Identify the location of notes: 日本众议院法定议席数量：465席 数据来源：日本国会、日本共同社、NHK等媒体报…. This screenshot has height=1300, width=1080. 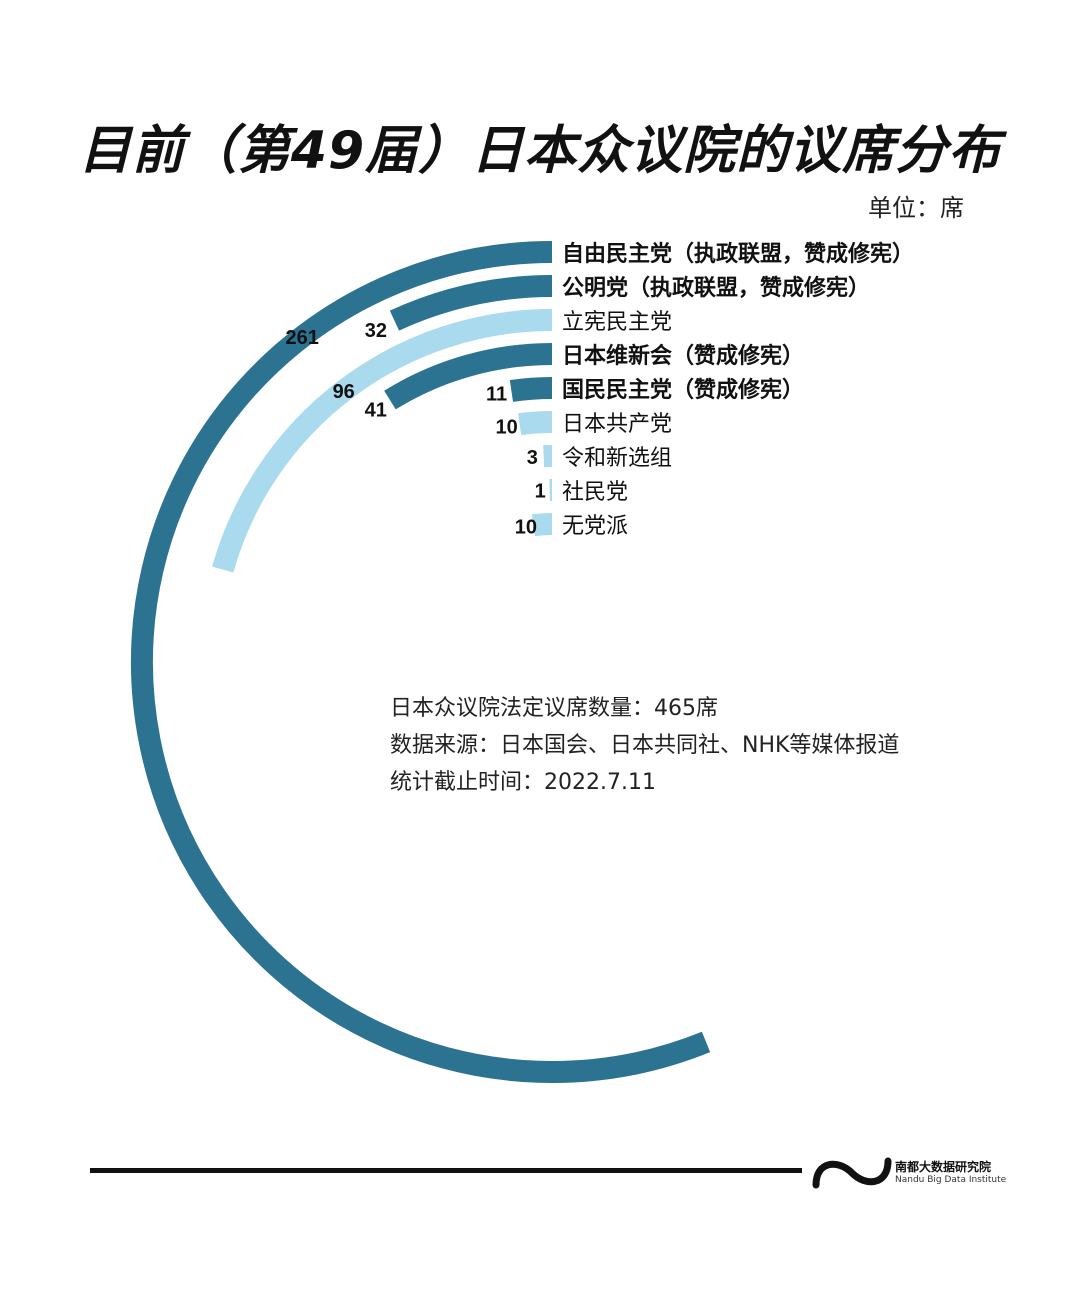
(644, 745).